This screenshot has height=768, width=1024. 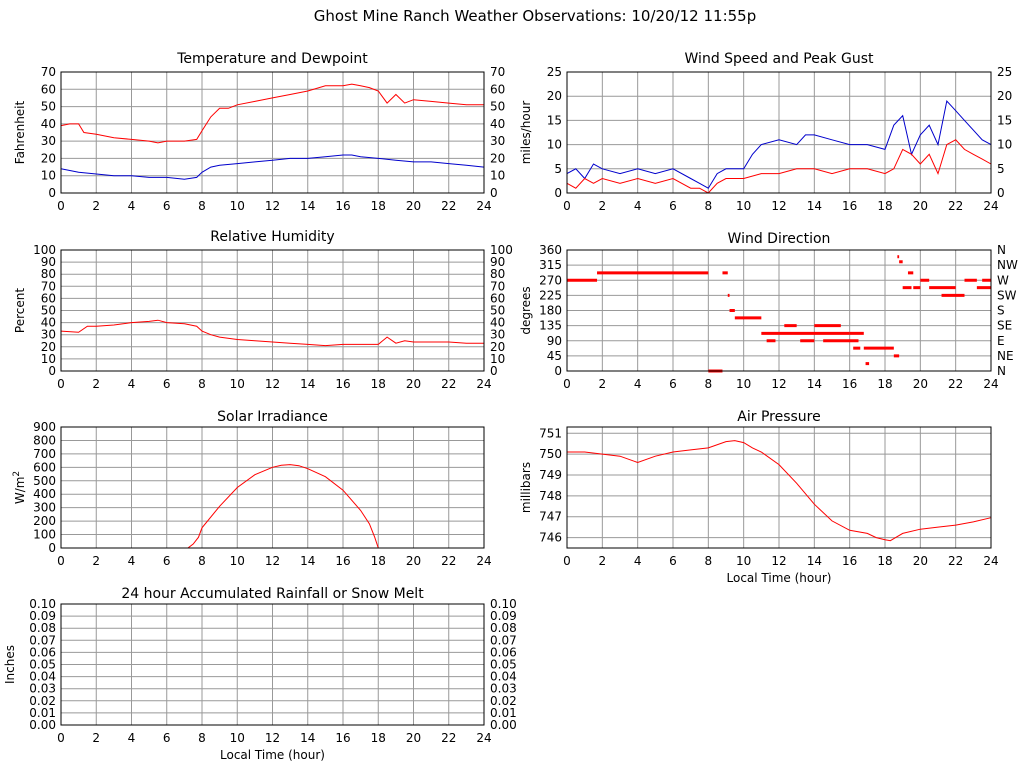 I want to click on right-y-tick-label: SW, so click(x=1007, y=295).